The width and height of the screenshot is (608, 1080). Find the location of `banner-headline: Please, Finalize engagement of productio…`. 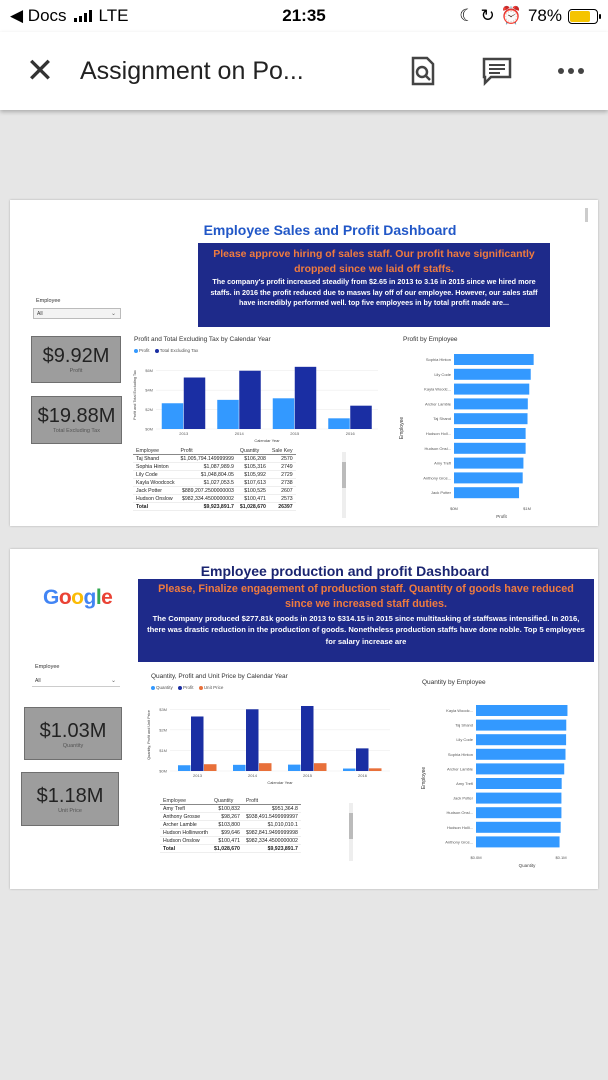

banner-headline: Please, Finalize engagement of productio… is located at coordinates (366, 597).